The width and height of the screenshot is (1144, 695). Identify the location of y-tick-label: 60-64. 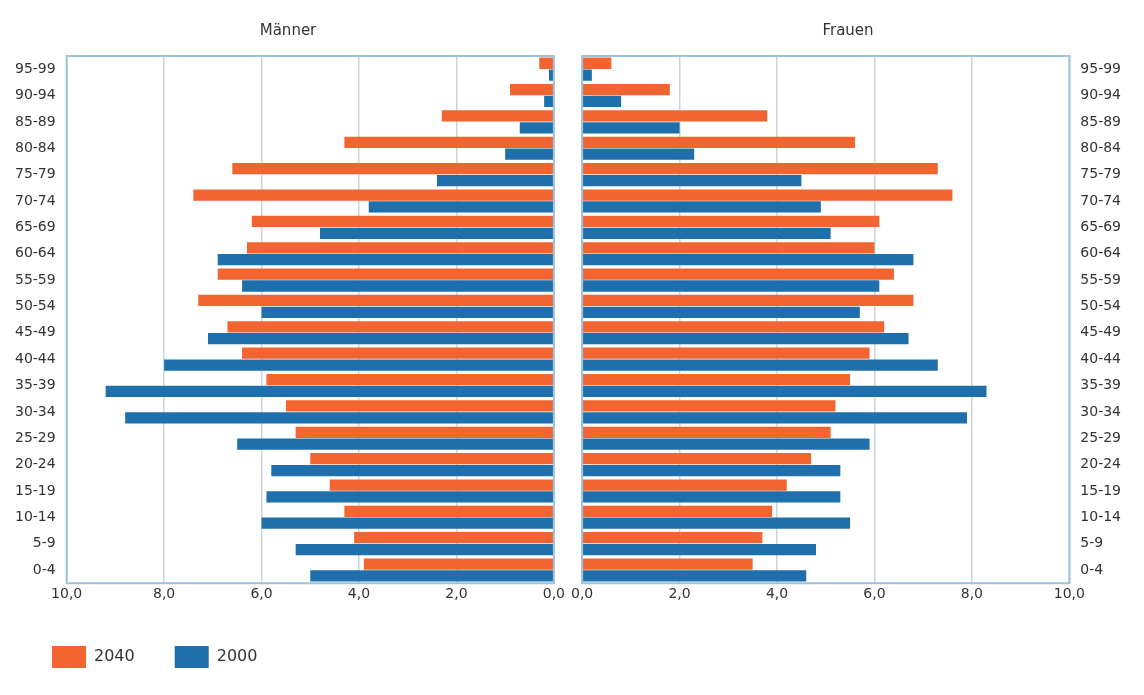
(1101, 252).